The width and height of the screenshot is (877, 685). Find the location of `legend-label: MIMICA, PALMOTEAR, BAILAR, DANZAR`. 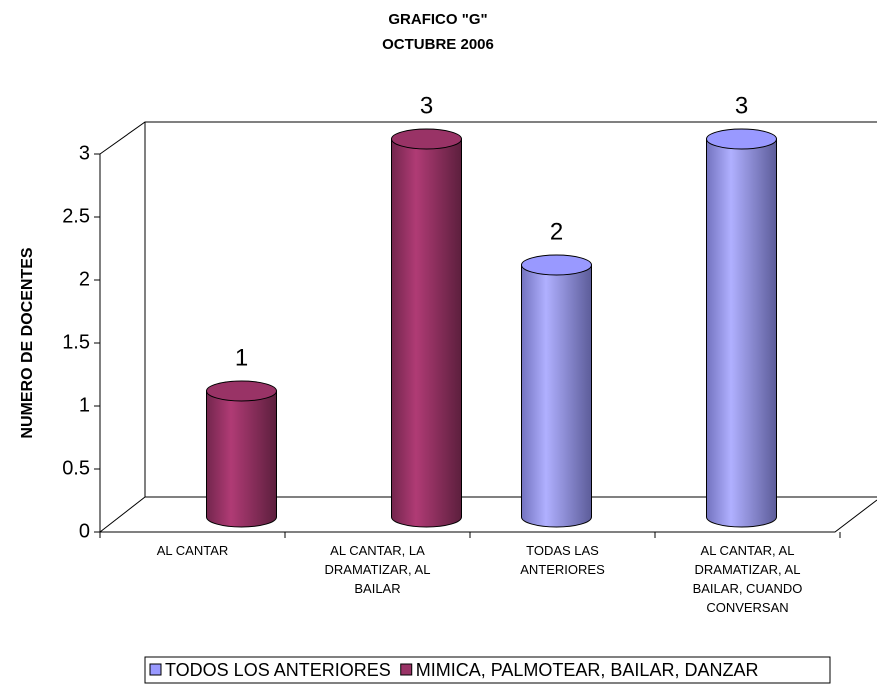

legend-label: MIMICA, PALMOTEAR, BAILAR, DANZAR is located at coordinates (587, 670).